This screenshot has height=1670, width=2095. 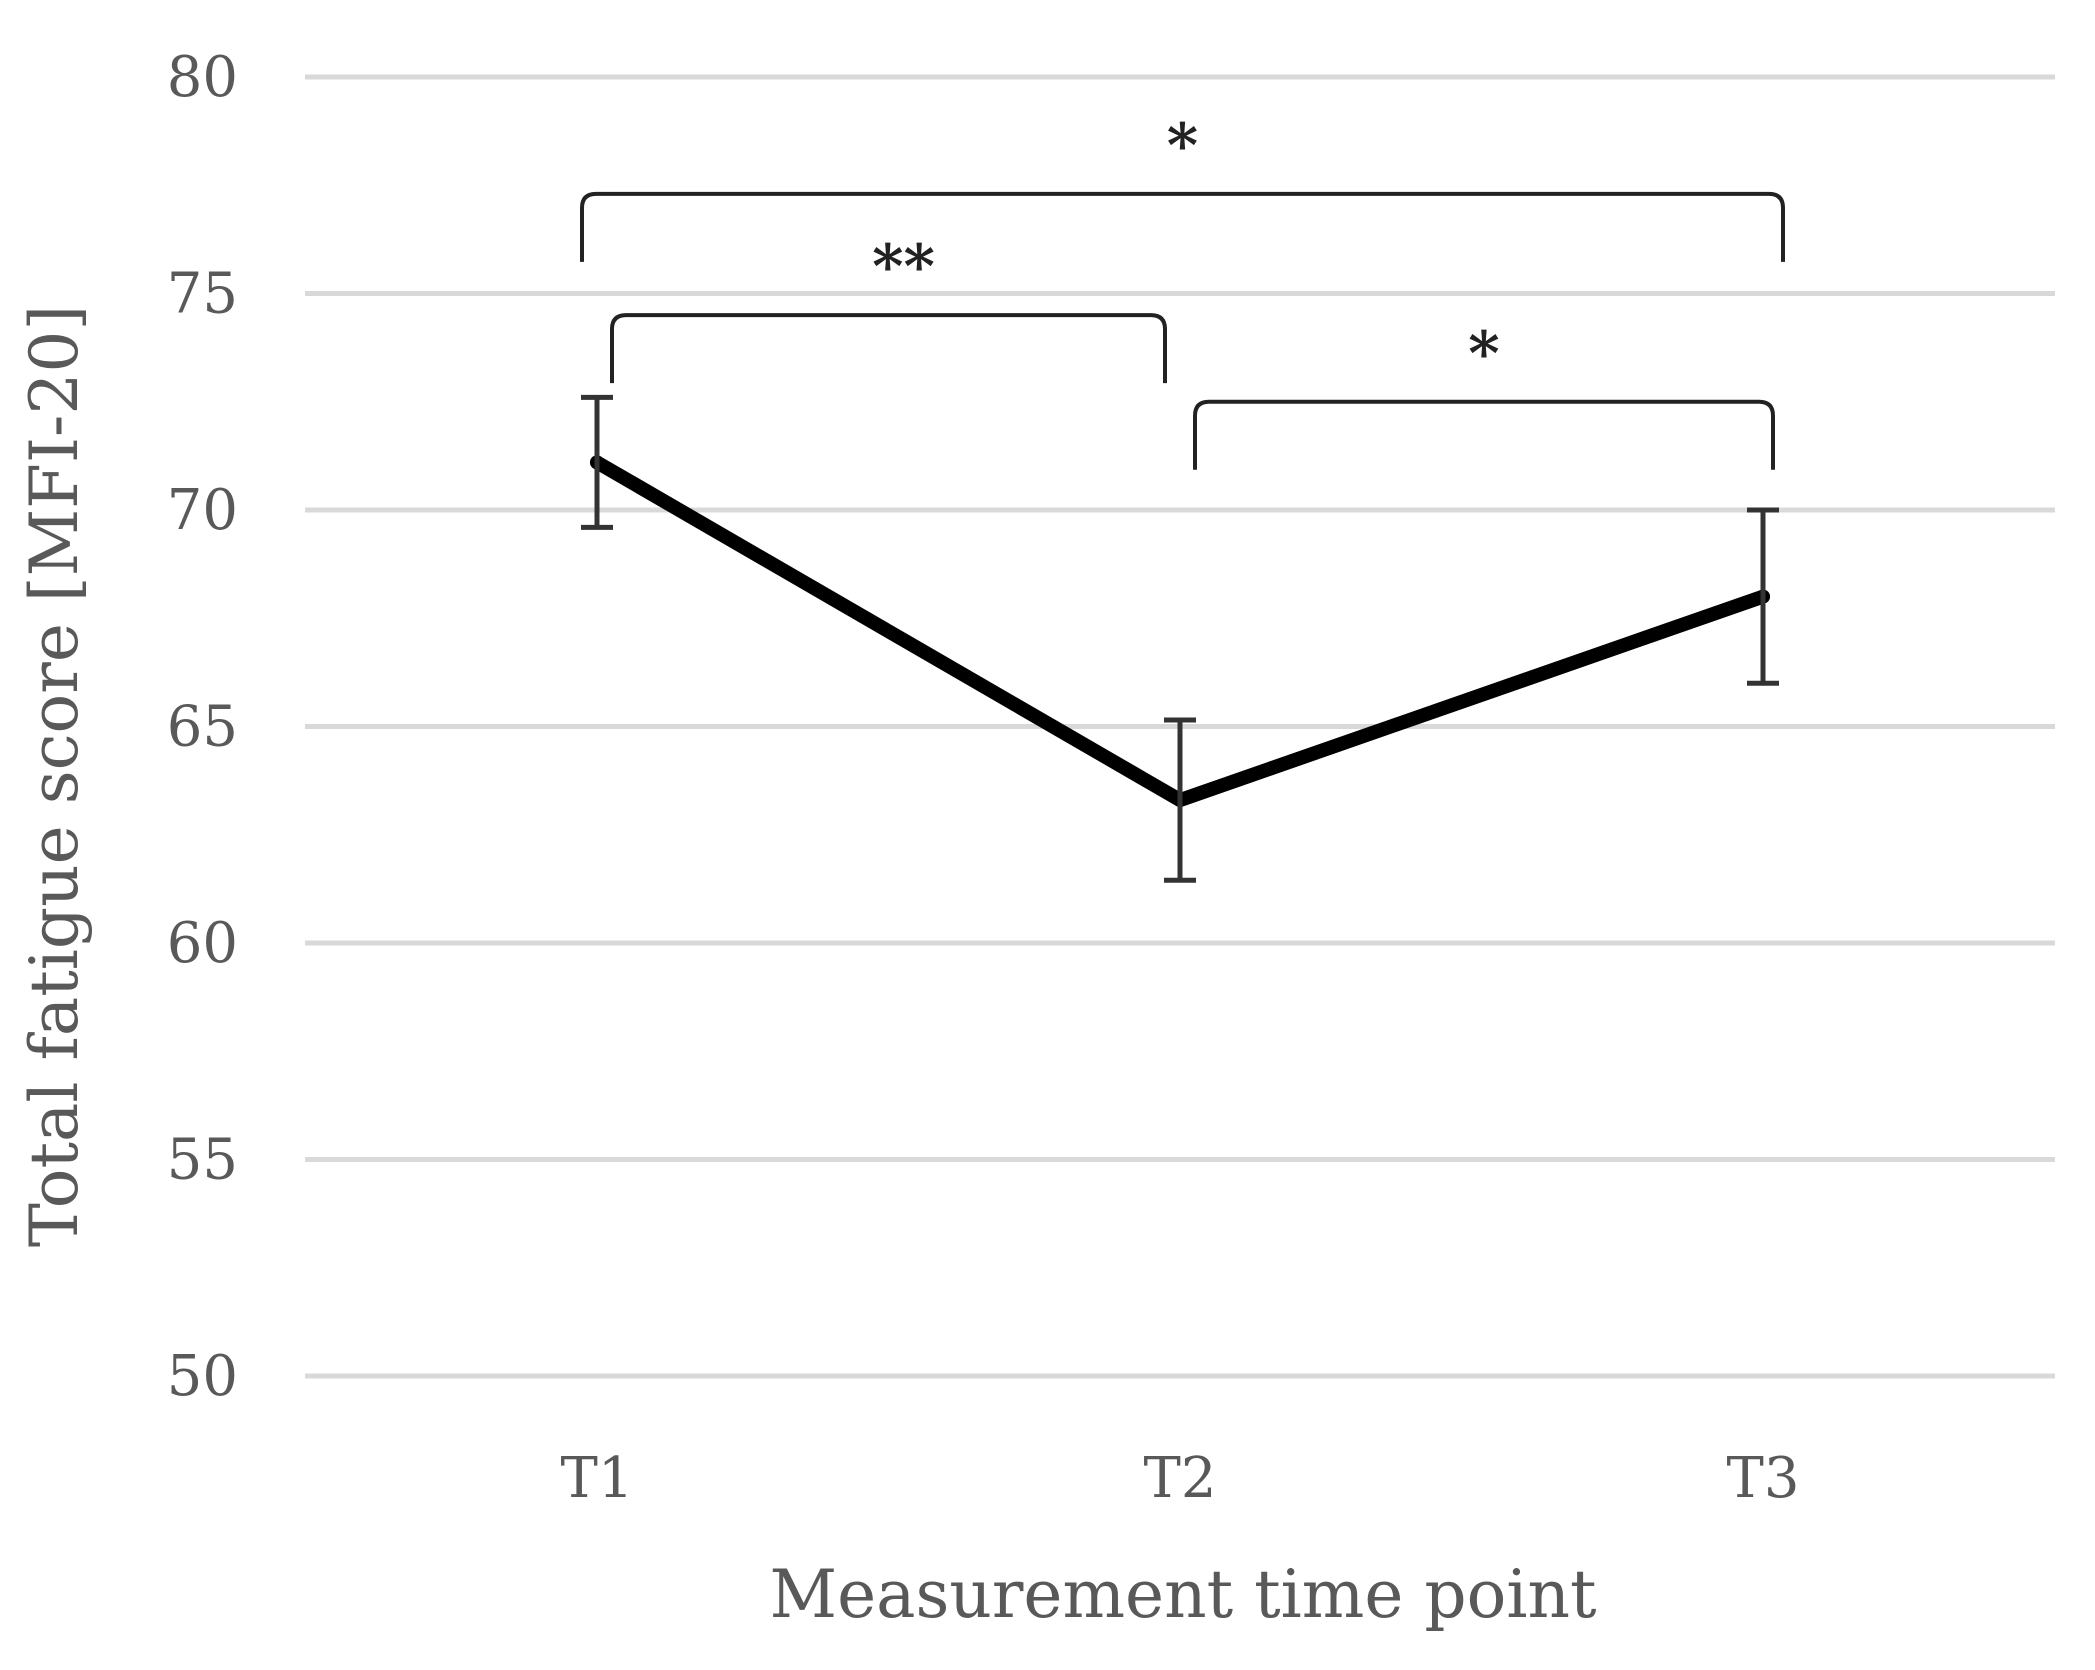 I want to click on y-tick-label: 60, so click(x=202, y=943).